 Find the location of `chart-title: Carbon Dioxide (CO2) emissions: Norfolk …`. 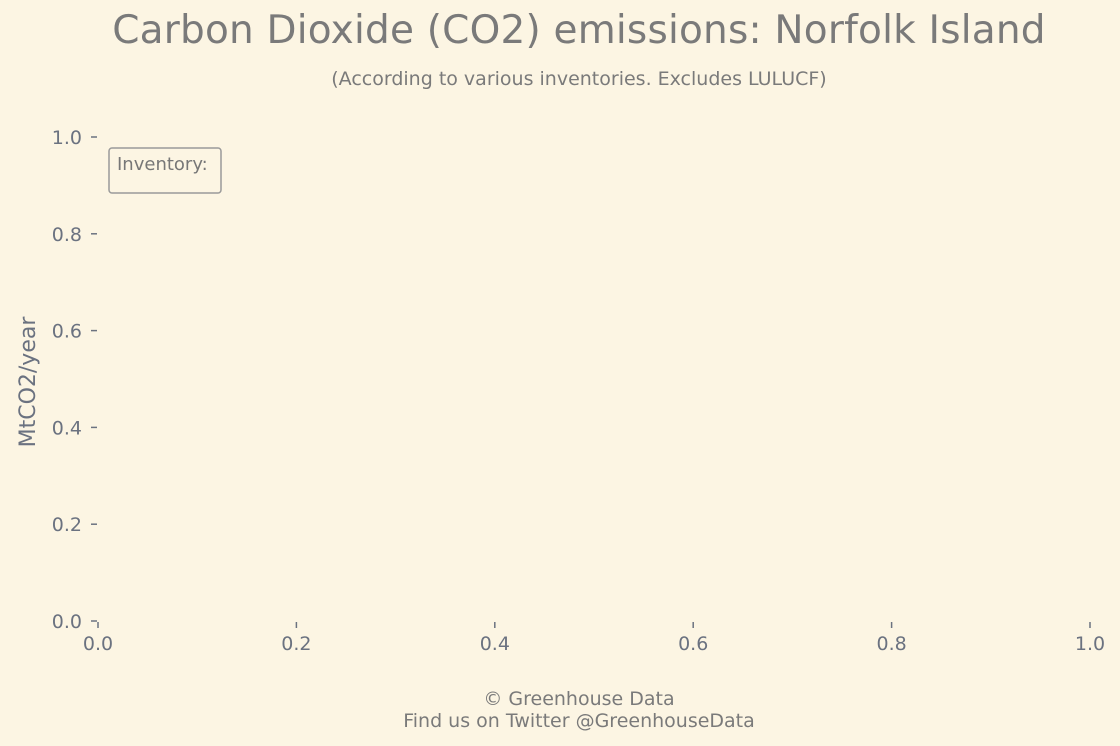

chart-title: Carbon Dioxide (CO2) emissions: Norfolk … is located at coordinates (579, 30).